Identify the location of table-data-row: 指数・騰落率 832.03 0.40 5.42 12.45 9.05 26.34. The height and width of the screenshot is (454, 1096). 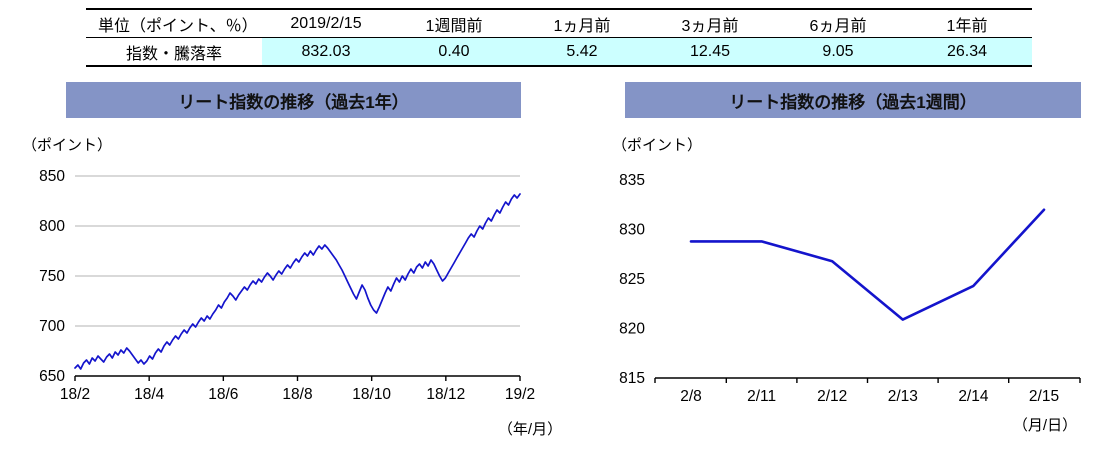
(559, 51).